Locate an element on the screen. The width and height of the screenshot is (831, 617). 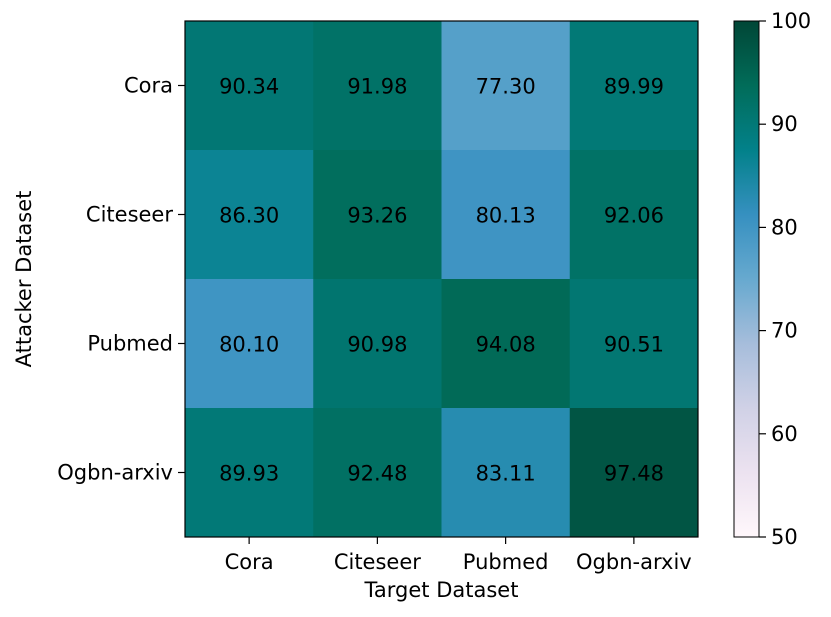
colorbar-tick-label: 100 is located at coordinates (791, 21).